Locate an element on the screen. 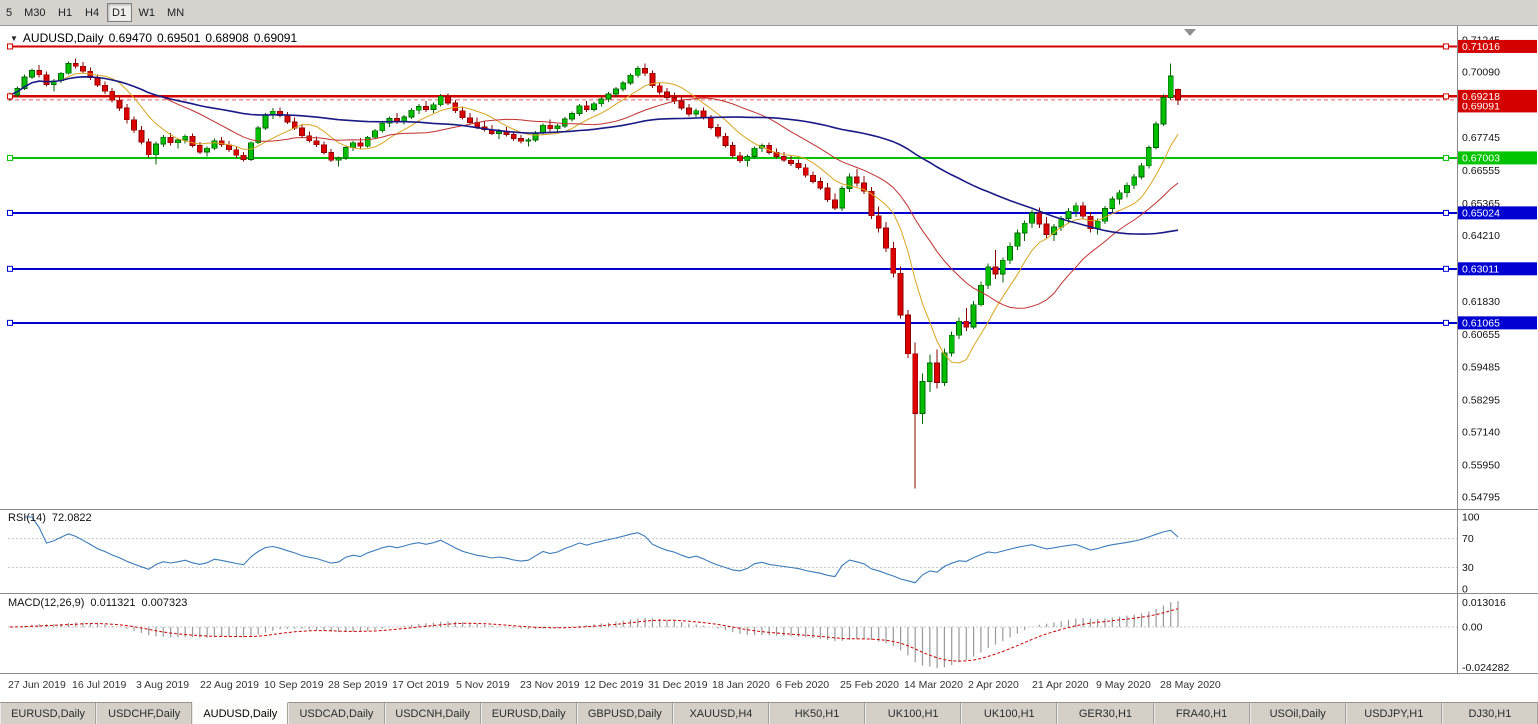 This screenshot has width=1538, height=724. date-label: 10 Sep 2019 is located at coordinates (294, 685).